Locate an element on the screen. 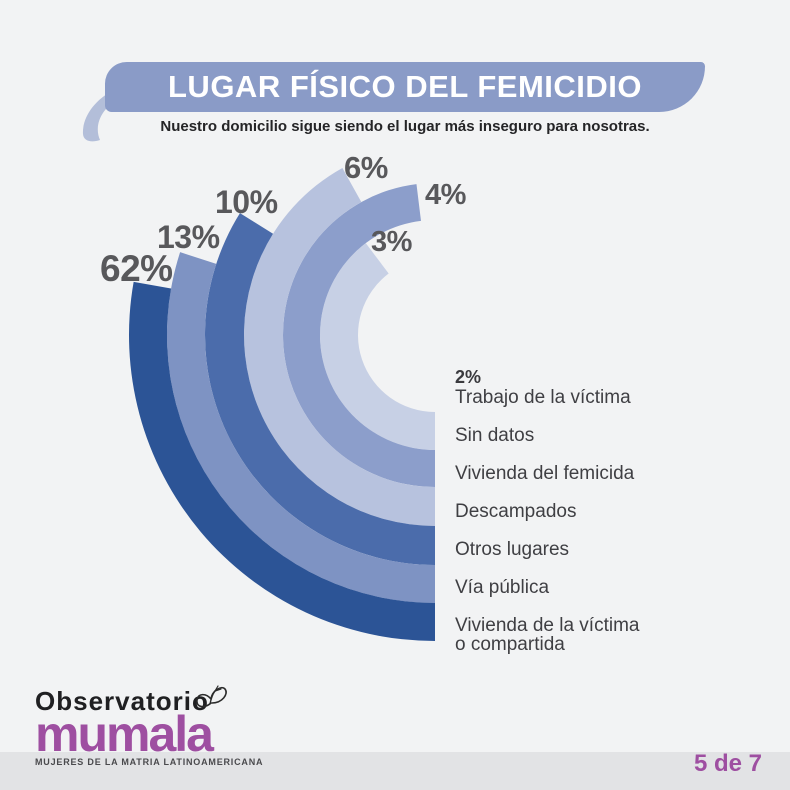 The image size is (790, 790). legend-item-label: Vivienda del femicida is located at coordinates (545, 473).